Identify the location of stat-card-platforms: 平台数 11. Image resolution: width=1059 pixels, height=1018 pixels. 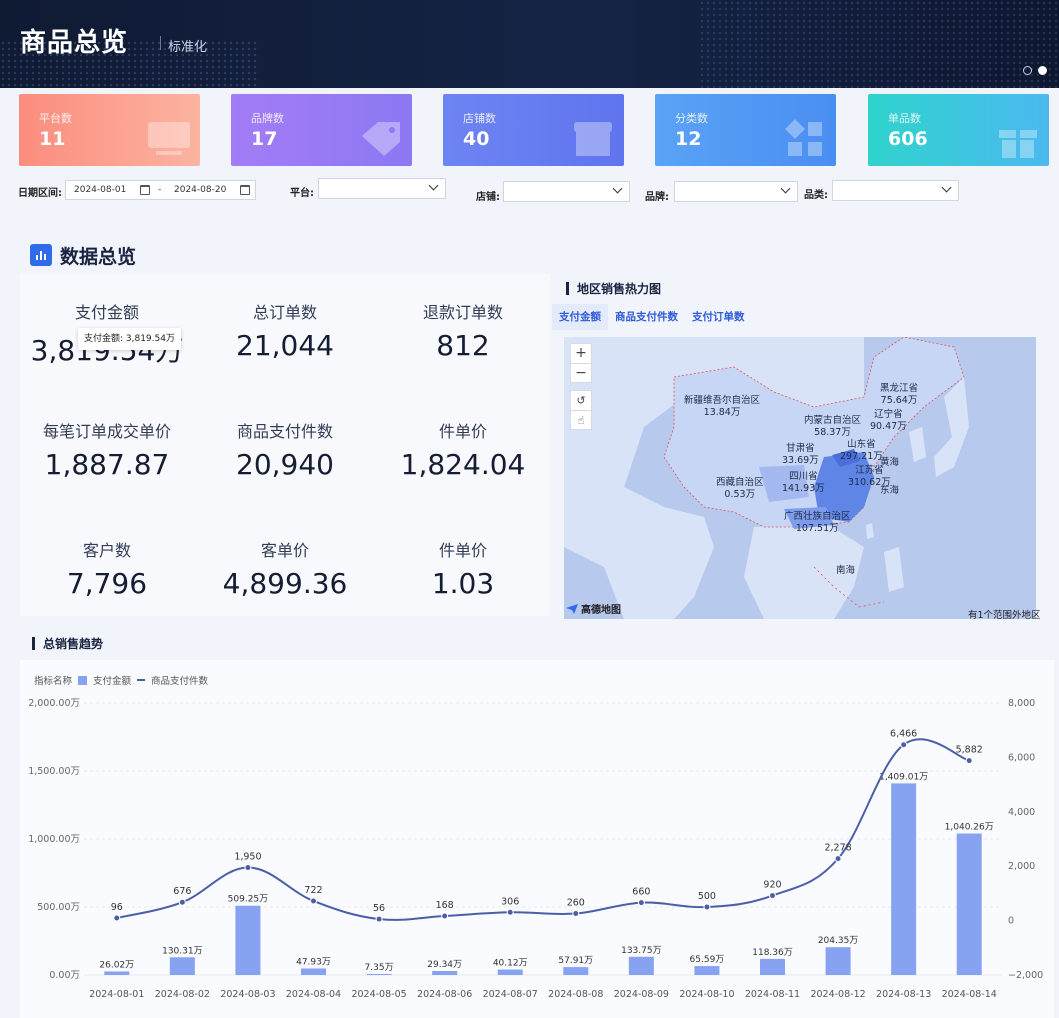
(109, 130).